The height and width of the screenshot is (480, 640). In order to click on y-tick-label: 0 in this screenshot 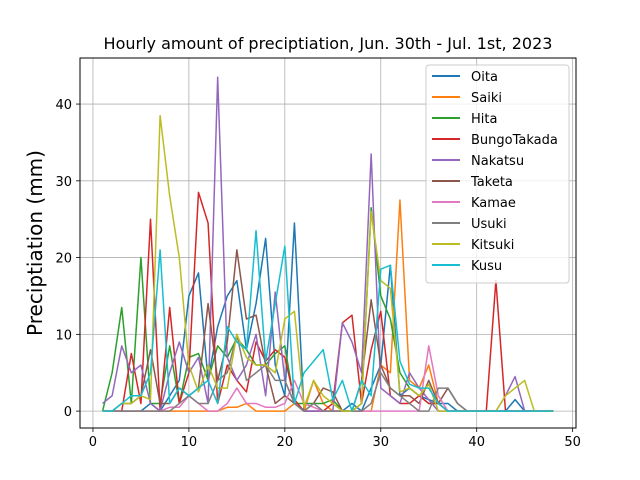, I will do `click(68, 412)`.